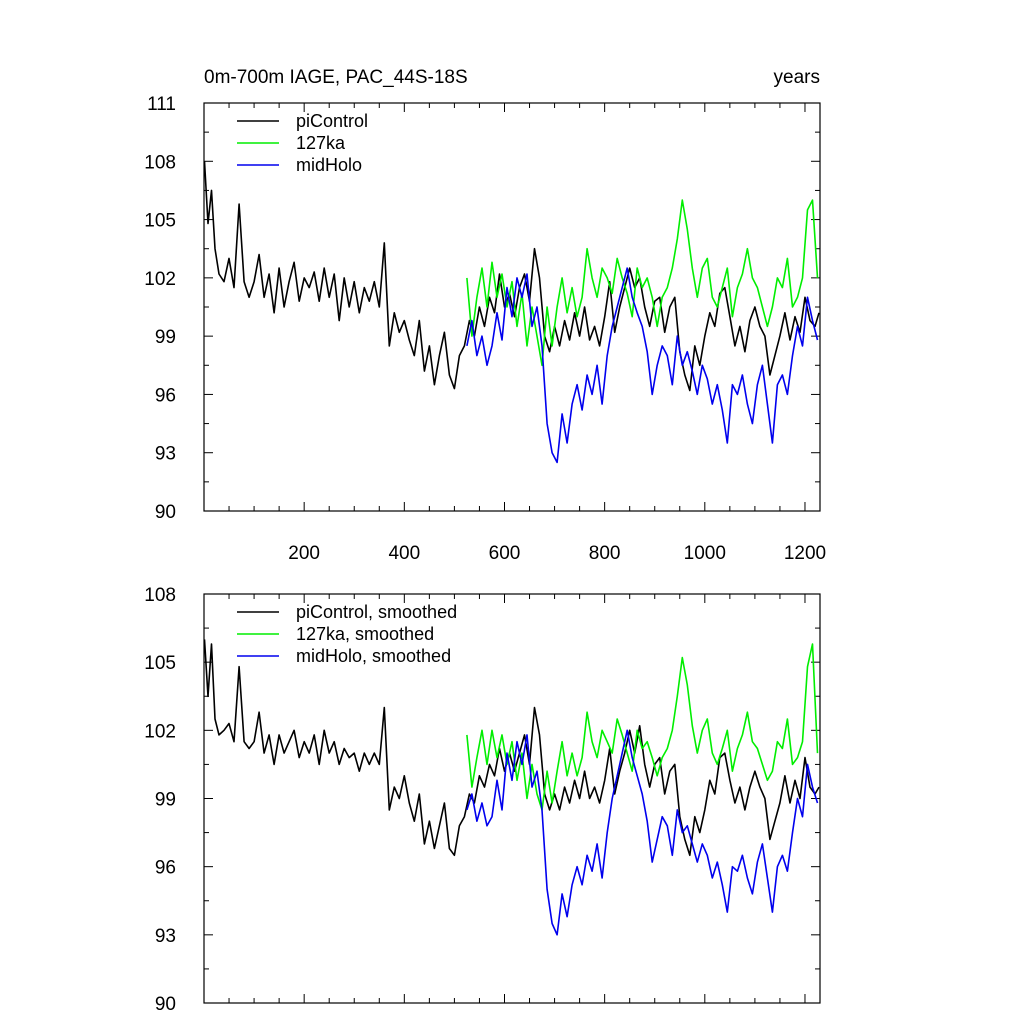  Describe the element at coordinates (505, 553) in the screenshot. I see `x-tick-label: 600` at that location.